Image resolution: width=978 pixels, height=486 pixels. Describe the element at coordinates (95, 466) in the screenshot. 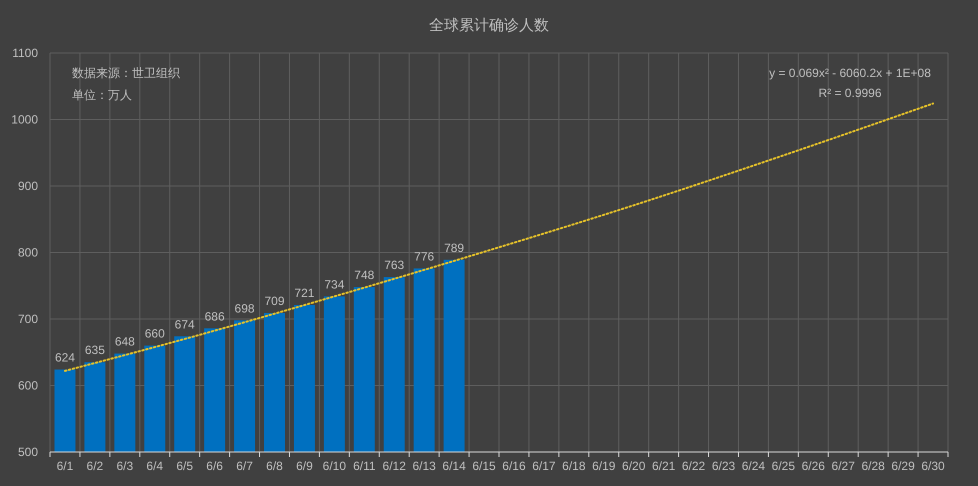

I see `x-tick-label: 6/2` at that location.